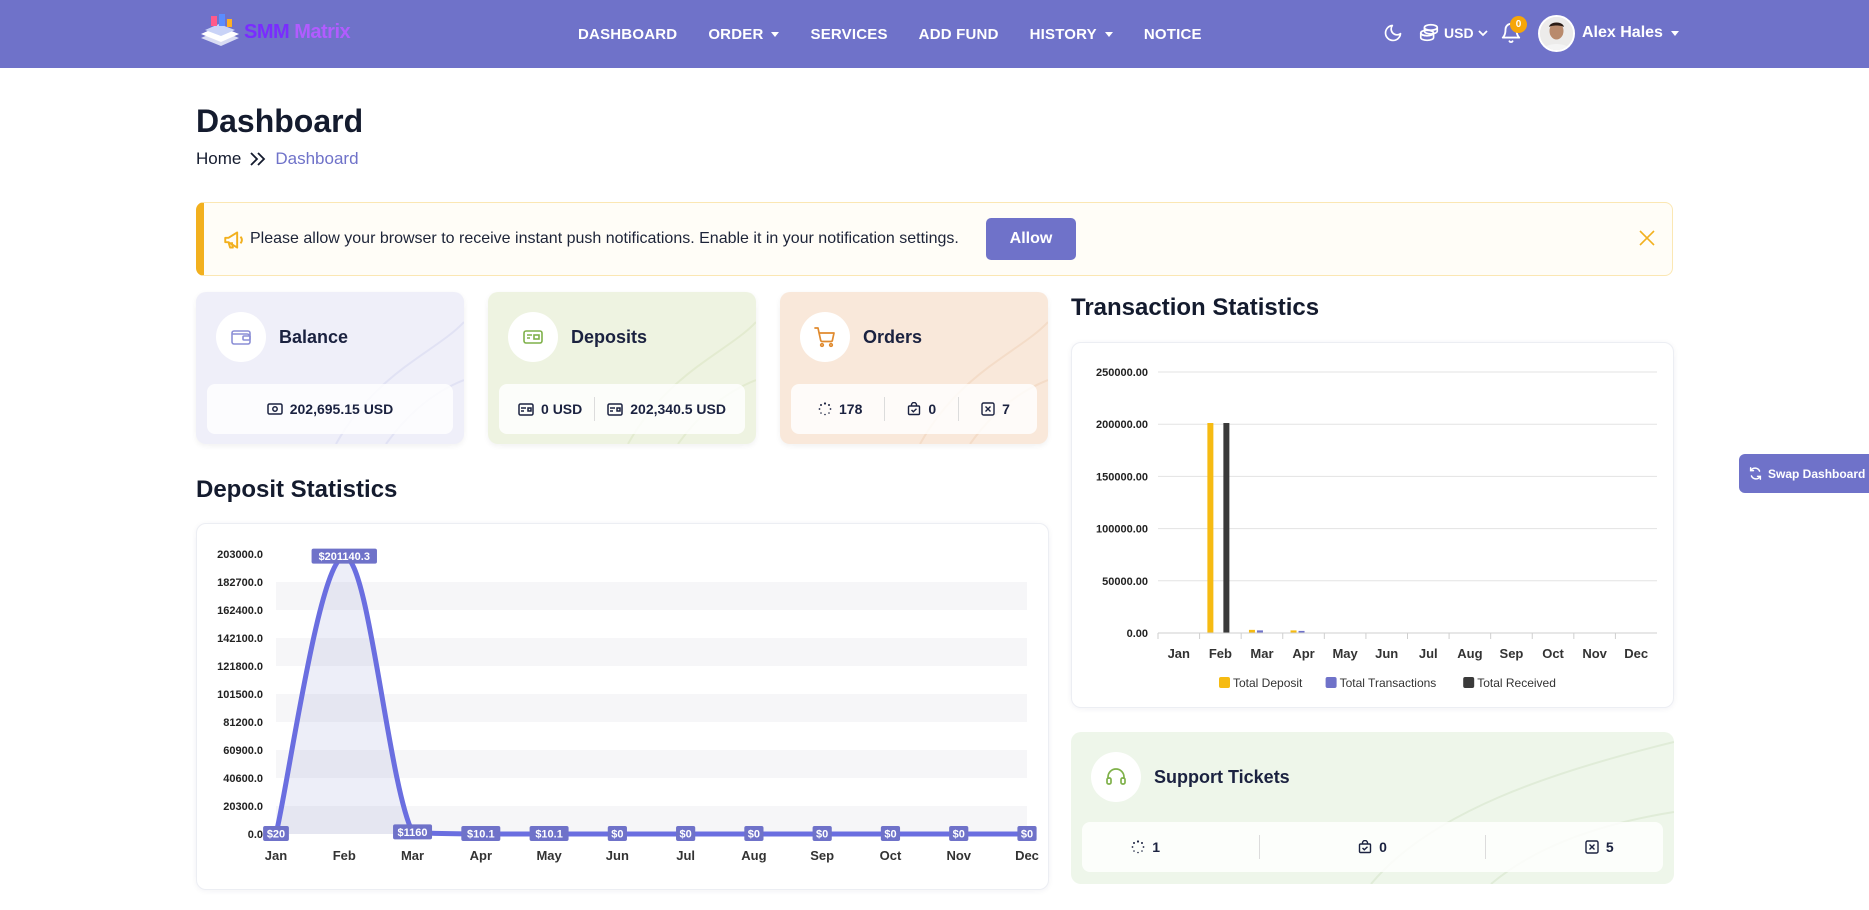  Describe the element at coordinates (1156, 847) in the screenshot. I see `tickets-open: 1` at that location.